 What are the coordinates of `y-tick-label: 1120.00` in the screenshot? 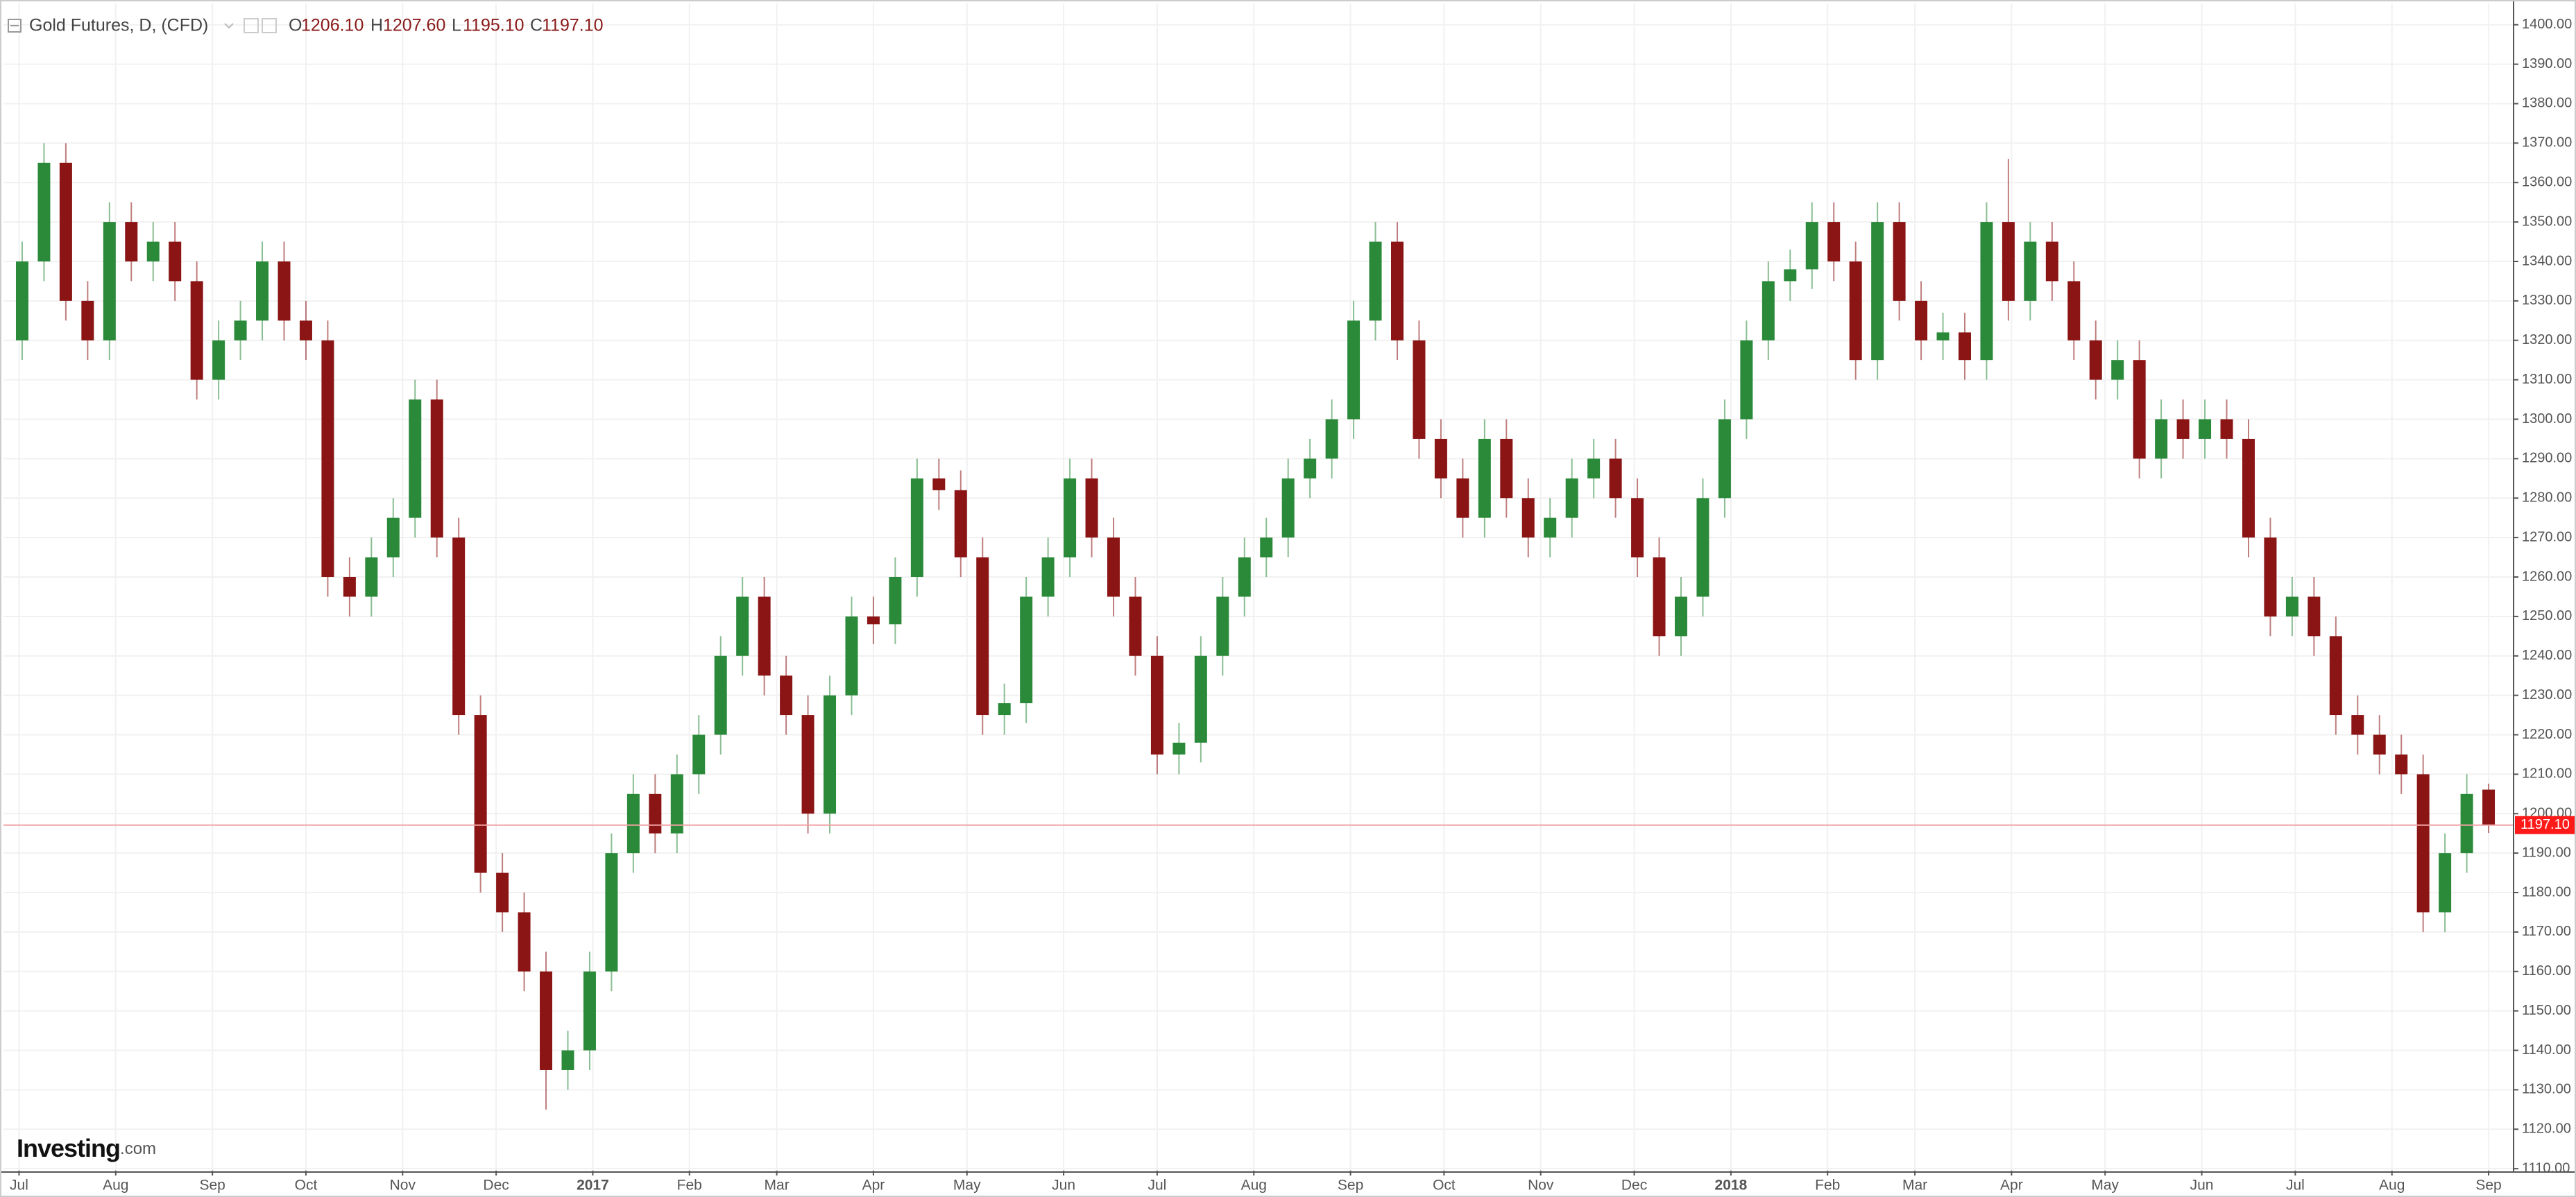 It's located at (2546, 1129).